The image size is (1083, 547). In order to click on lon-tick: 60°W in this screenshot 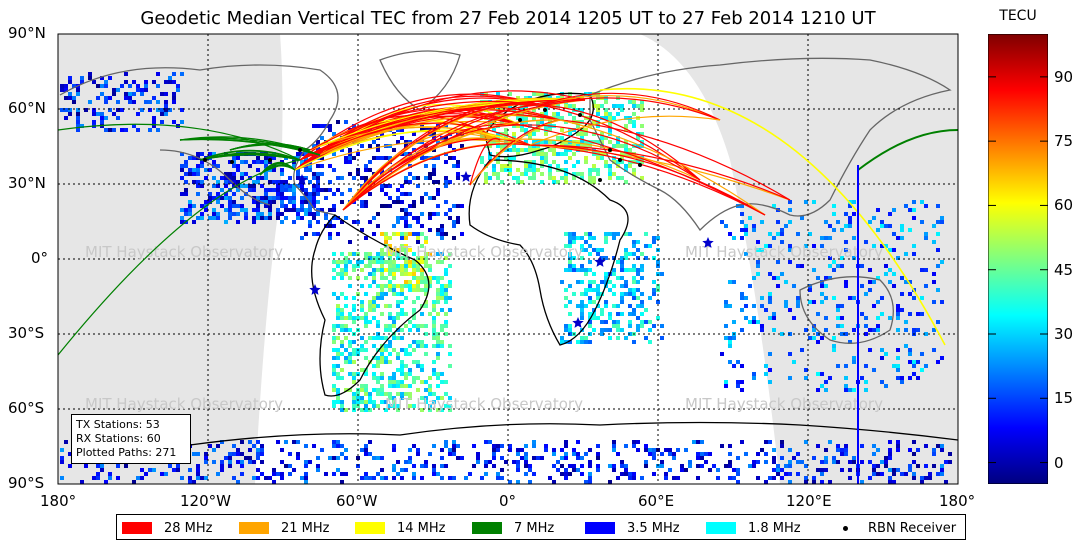, I will do `click(357, 501)`.